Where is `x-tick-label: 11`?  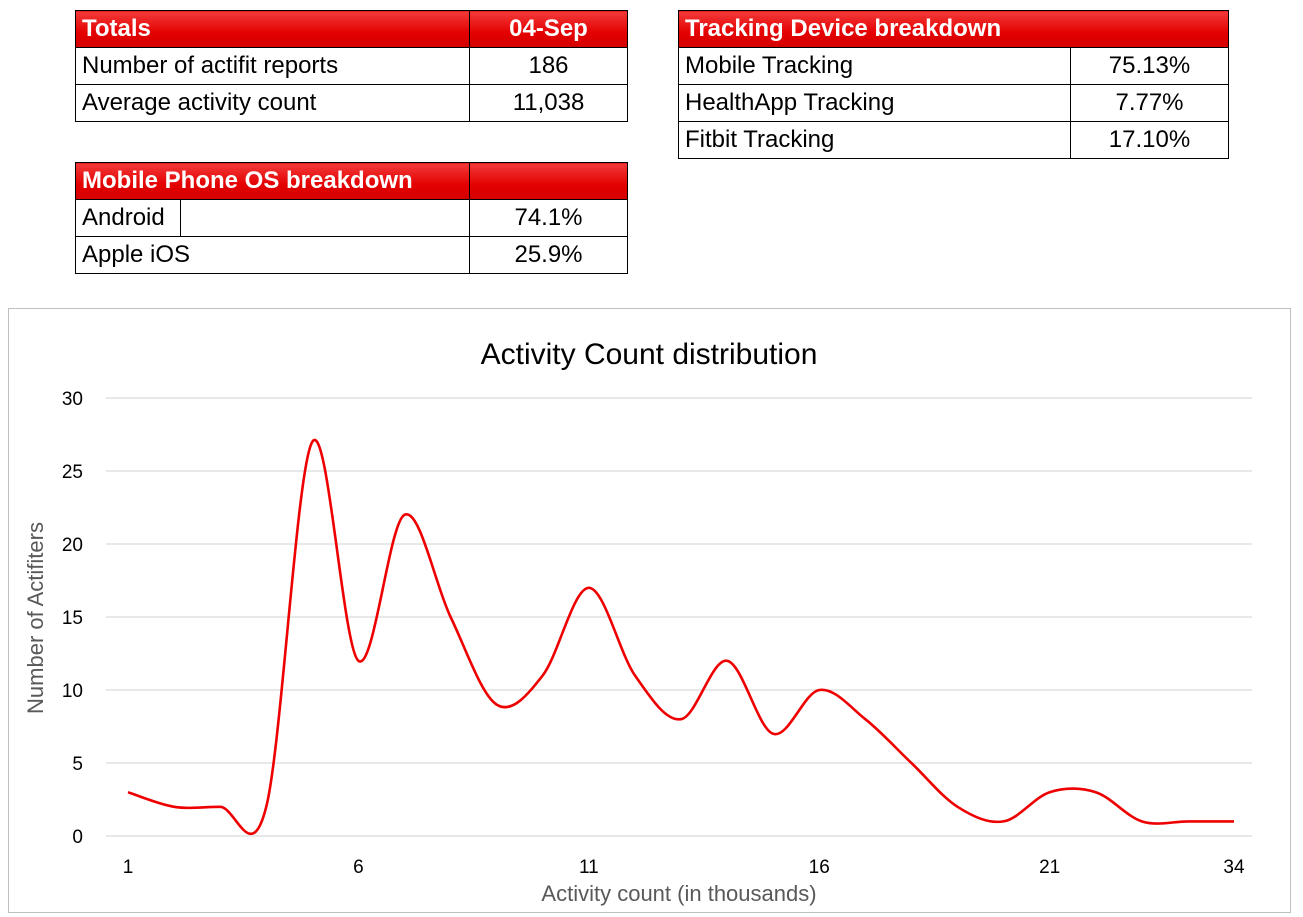
x-tick-label: 11 is located at coordinates (589, 867).